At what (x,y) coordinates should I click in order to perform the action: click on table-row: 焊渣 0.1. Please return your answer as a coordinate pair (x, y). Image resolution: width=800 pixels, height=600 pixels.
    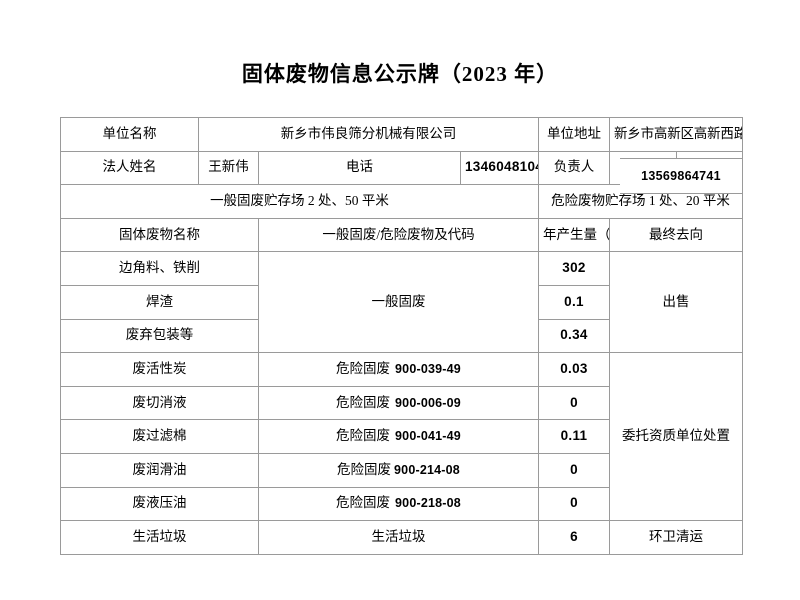
    Looking at the image, I should click on (401, 302).